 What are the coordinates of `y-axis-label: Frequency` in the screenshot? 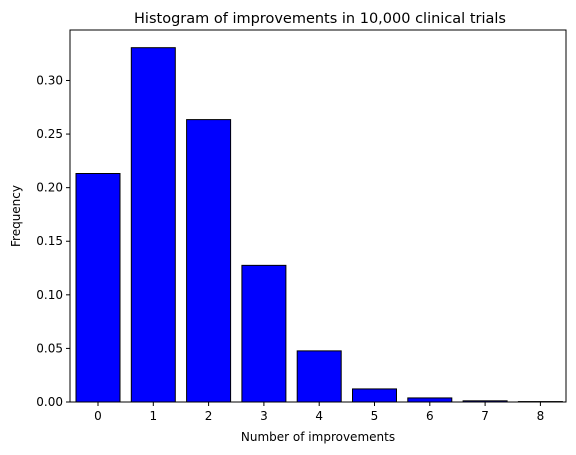 It's located at (16, 216).